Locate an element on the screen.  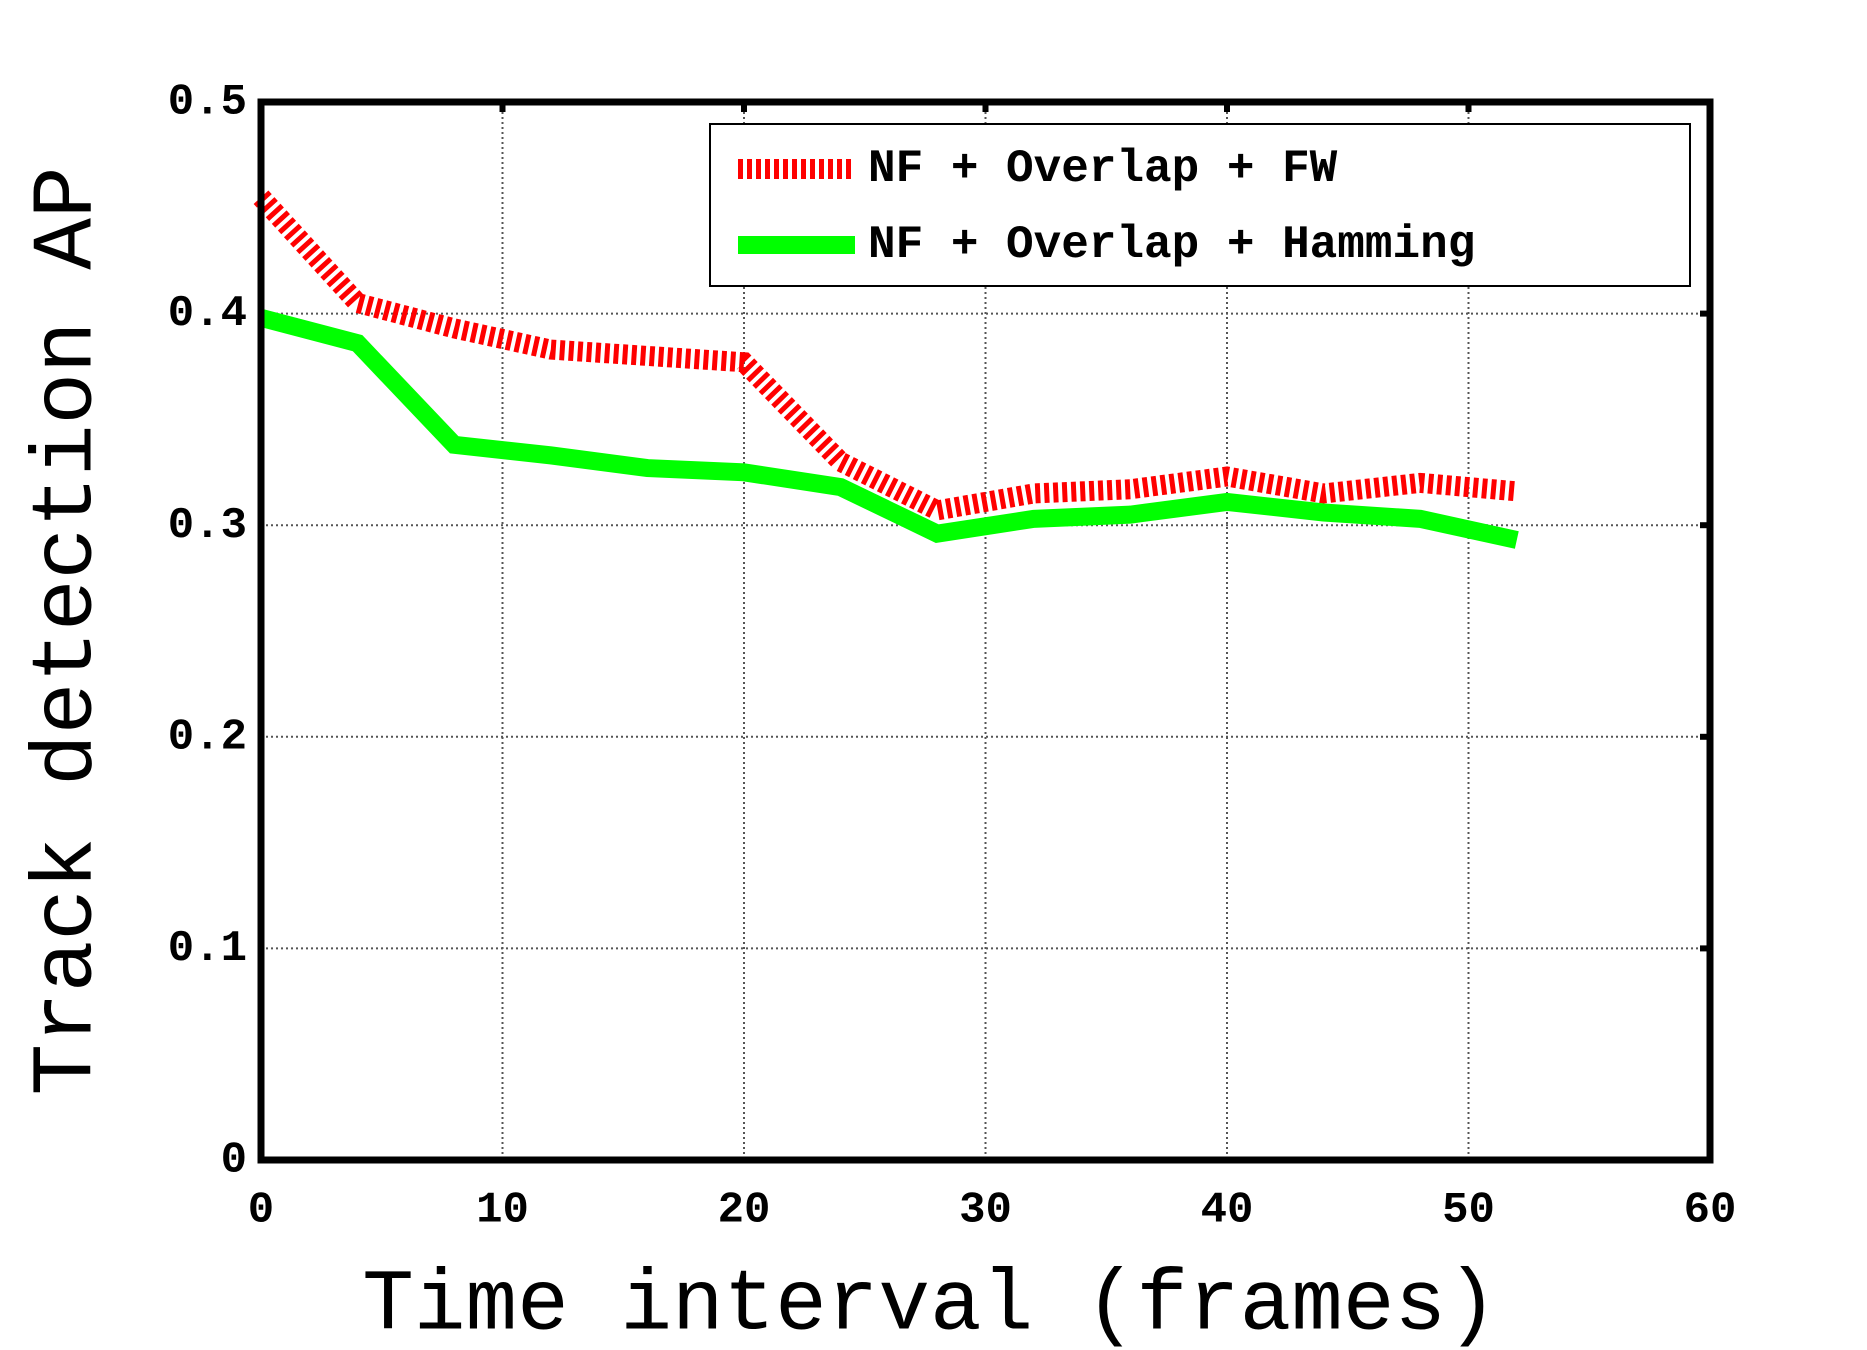
y-tick-label: 0.2 is located at coordinates (207, 737).